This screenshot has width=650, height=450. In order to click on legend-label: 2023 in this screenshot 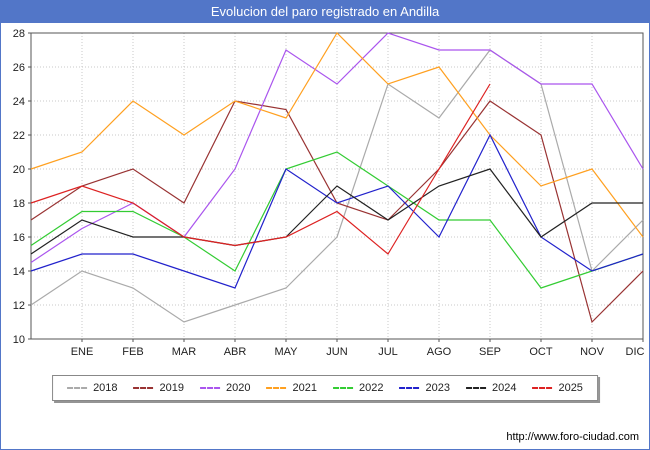, I will do `click(437, 388)`.